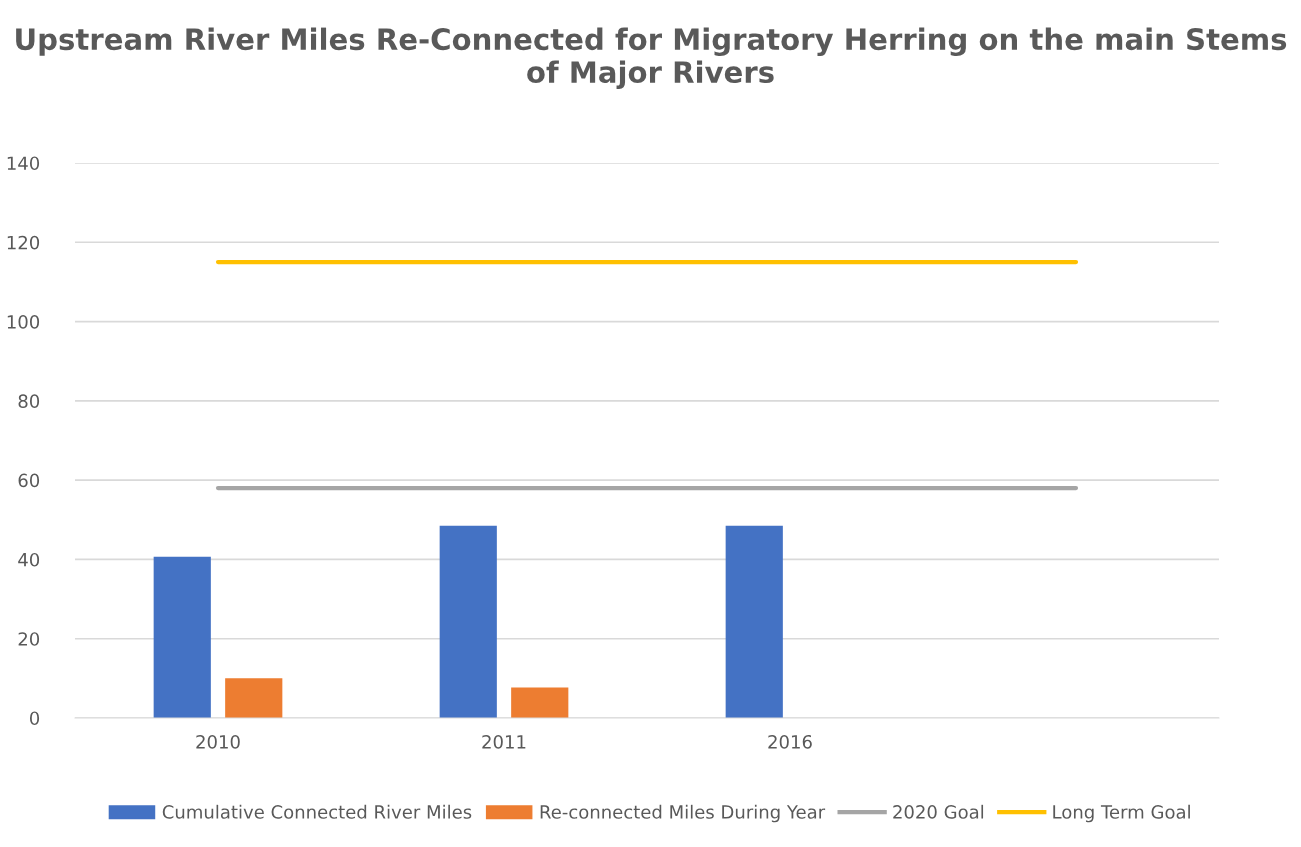 This screenshot has height=847, width=1301. Describe the element at coordinates (29, 559) in the screenshot. I see `y-tick-label: 40` at that location.